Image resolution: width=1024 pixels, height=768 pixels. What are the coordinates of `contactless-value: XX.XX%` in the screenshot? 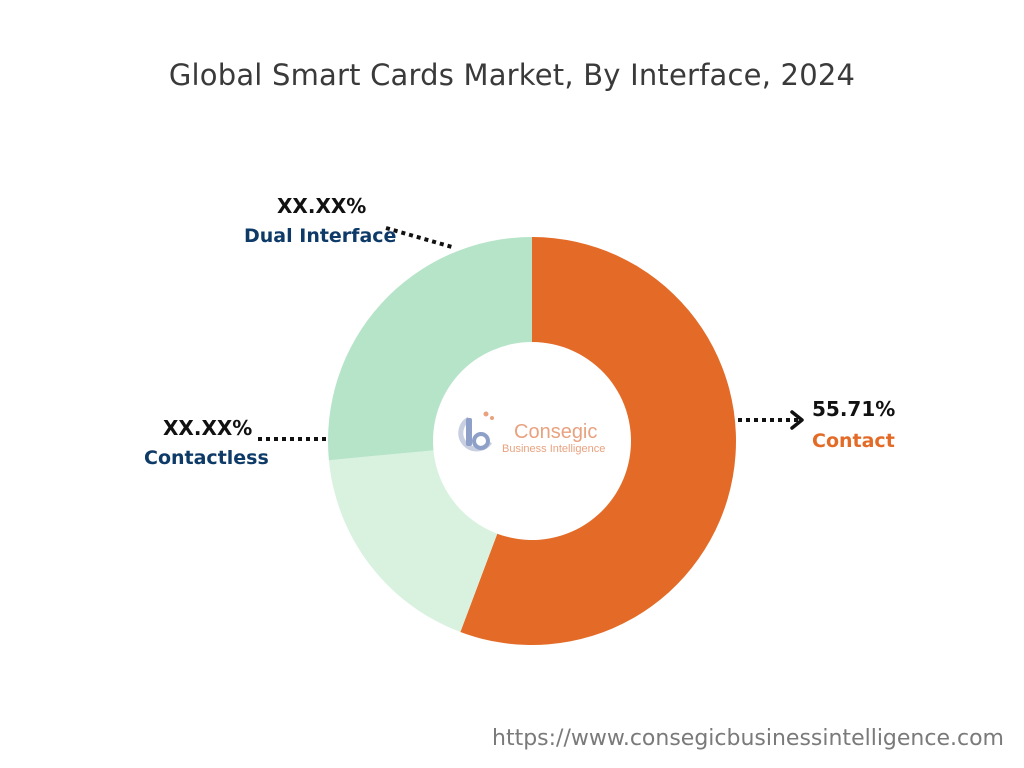 It's located at (208, 428).